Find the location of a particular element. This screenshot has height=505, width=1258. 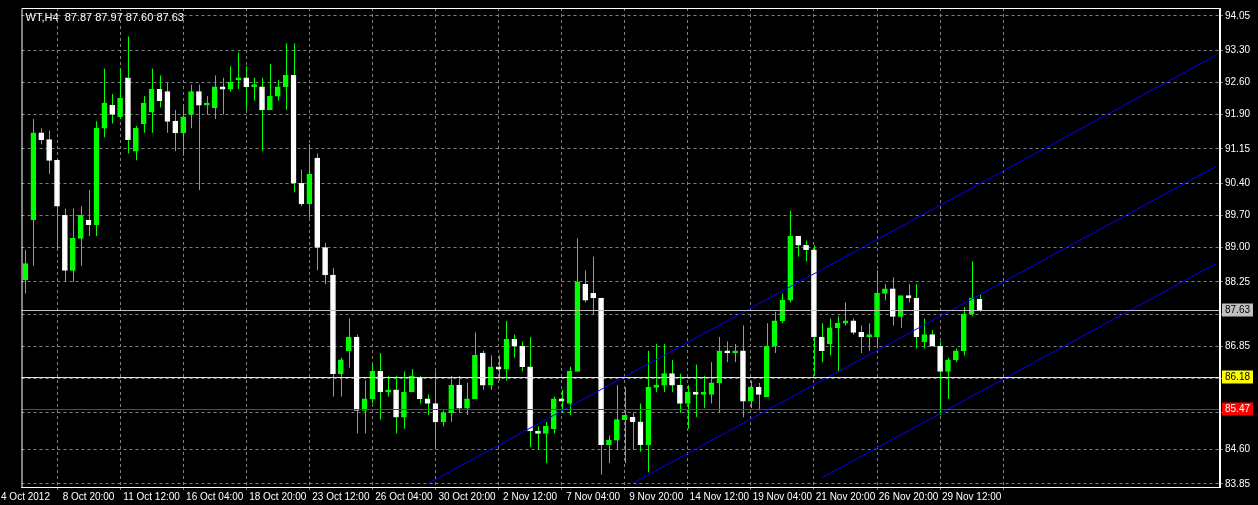

y-tick-label: 91.15 is located at coordinates (1238, 148).